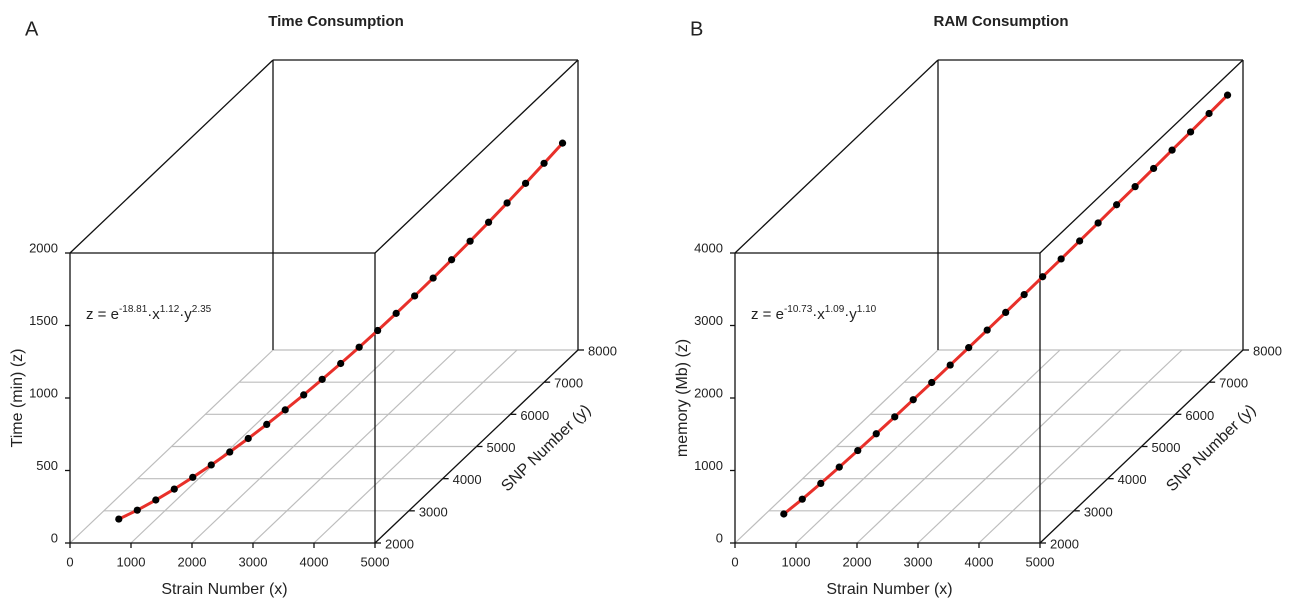  Describe the element at coordinates (1166, 447) in the screenshot. I see `y-tick-label: 5000` at that location.